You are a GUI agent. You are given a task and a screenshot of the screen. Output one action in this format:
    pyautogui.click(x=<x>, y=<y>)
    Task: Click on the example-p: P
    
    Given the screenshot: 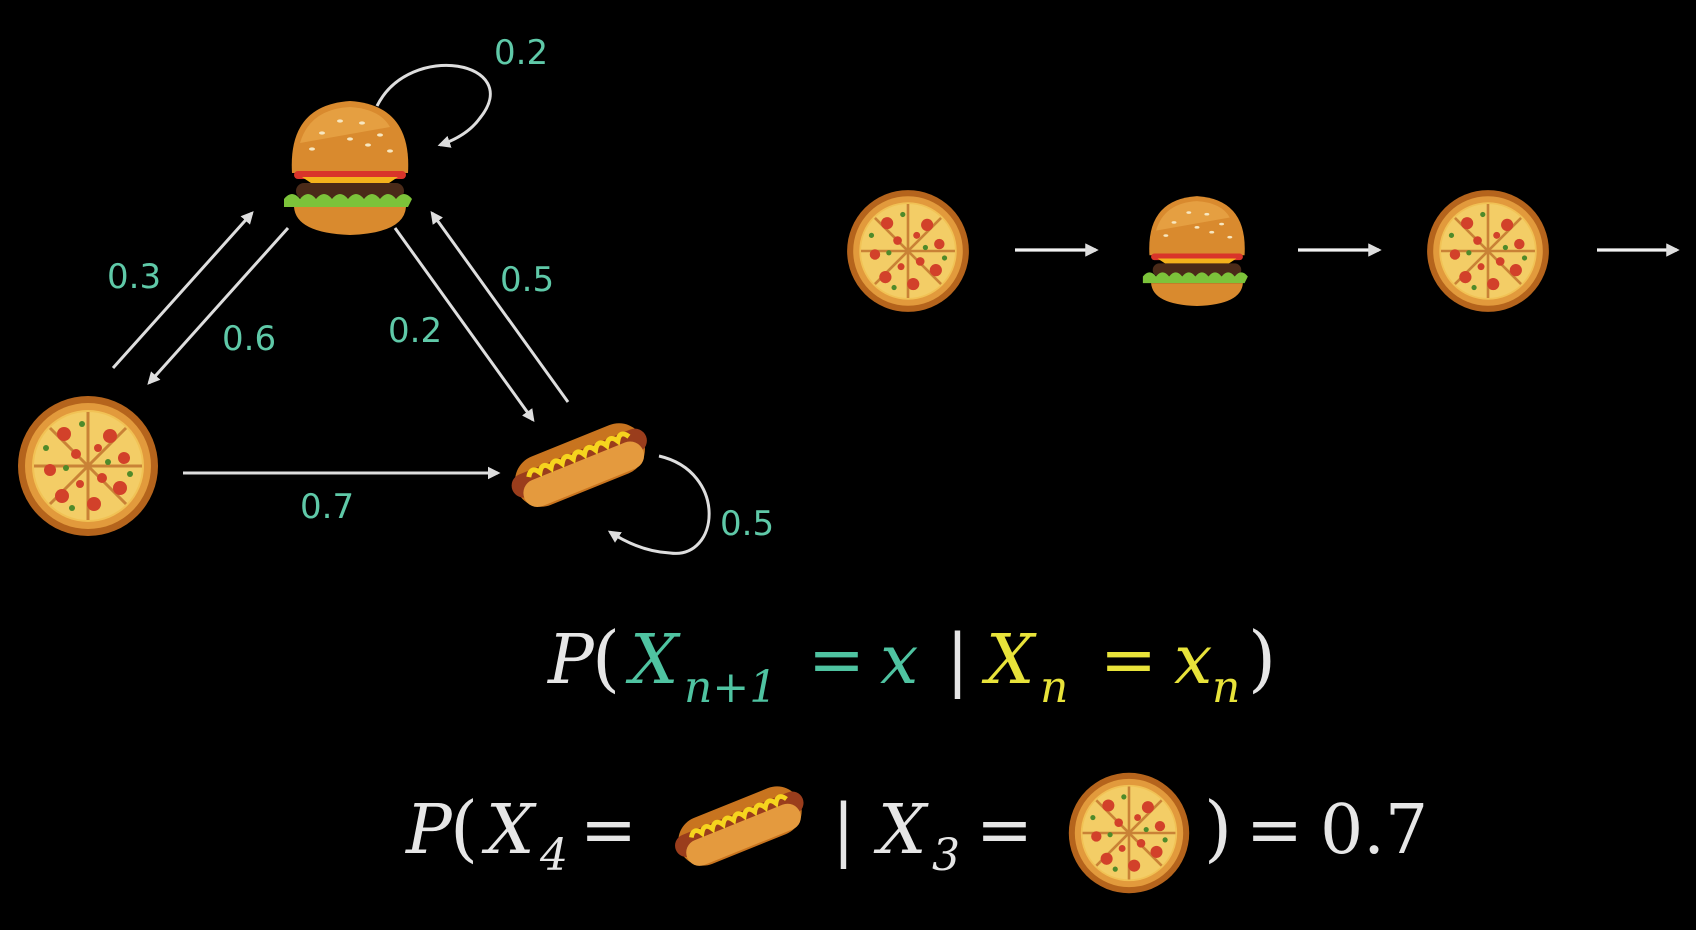 What is the action you would take?
    pyautogui.click(x=428, y=830)
    